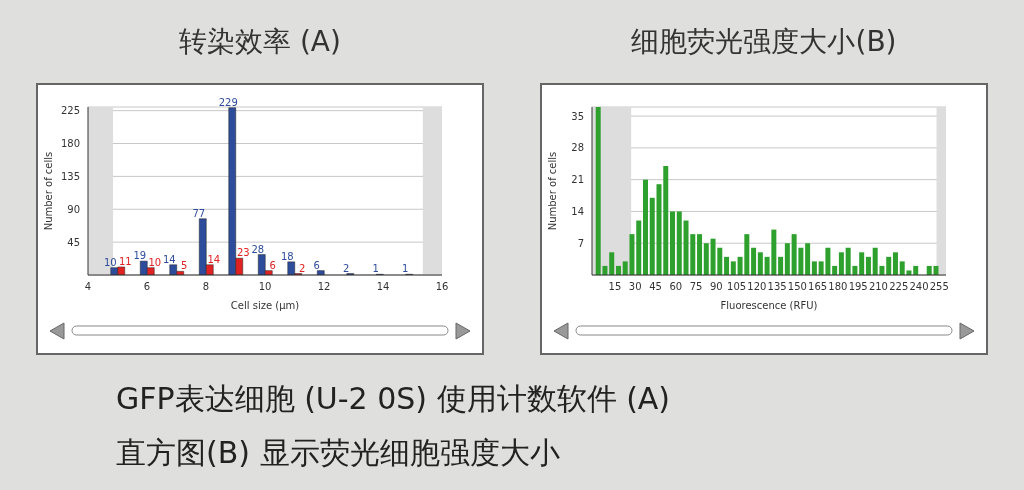  I want to click on x-tick-label: 45, so click(655, 287).